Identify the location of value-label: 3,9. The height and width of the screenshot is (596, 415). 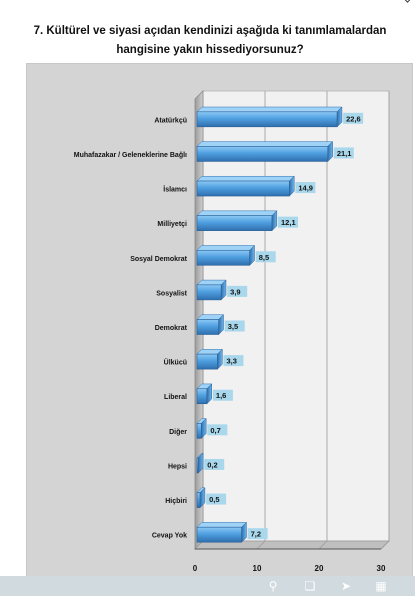
(235, 291).